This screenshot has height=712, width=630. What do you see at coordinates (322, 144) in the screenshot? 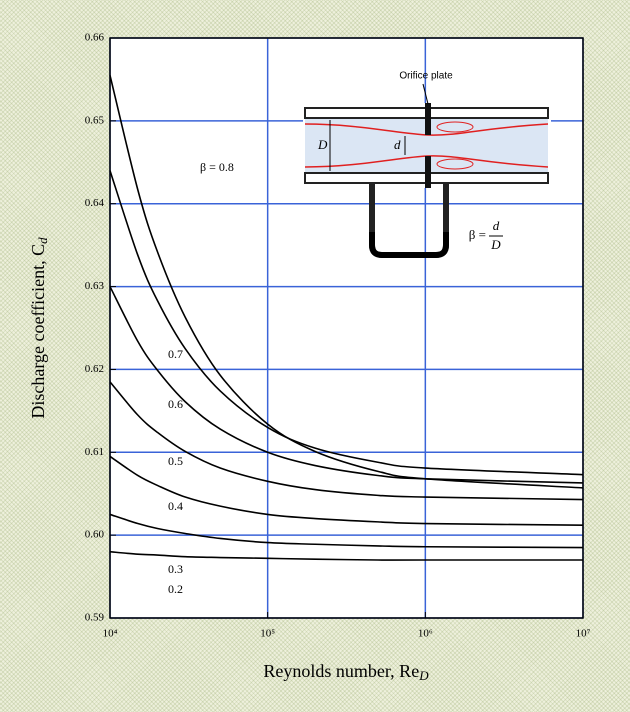
I see `D-label: D` at bounding box center [322, 144].